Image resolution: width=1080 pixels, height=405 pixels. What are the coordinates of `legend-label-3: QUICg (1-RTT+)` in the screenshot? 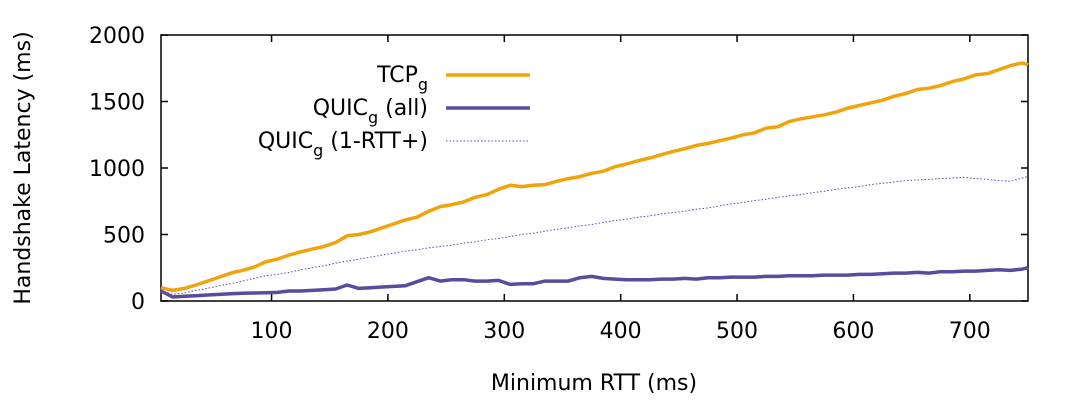 It's located at (343, 144).